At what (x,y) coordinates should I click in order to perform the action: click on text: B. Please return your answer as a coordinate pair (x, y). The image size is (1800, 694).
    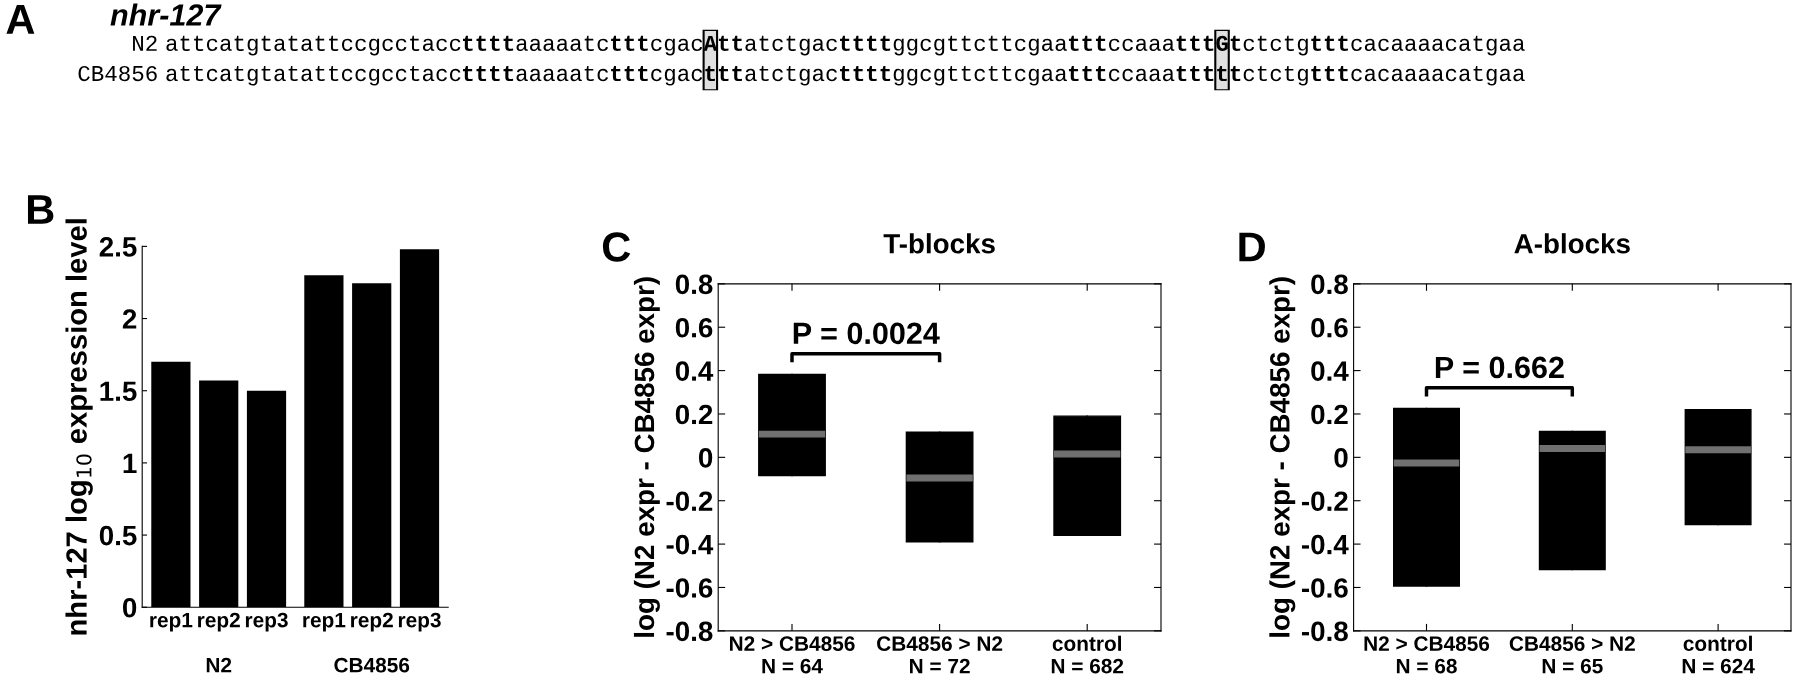
    Looking at the image, I should click on (40, 209).